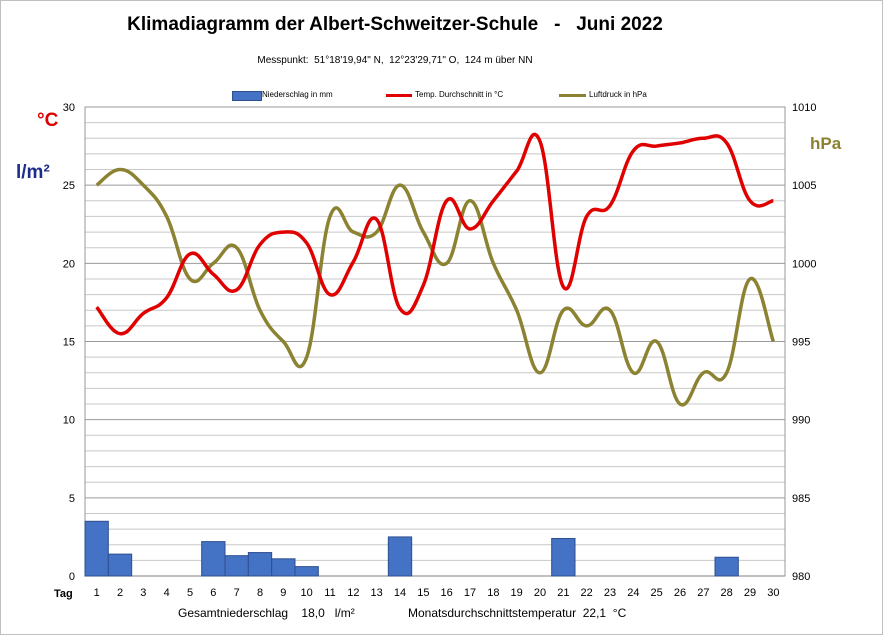 The image size is (883, 635). What do you see at coordinates (826, 143) in the screenshot?
I see `unit-label-hpa: hPa` at bounding box center [826, 143].